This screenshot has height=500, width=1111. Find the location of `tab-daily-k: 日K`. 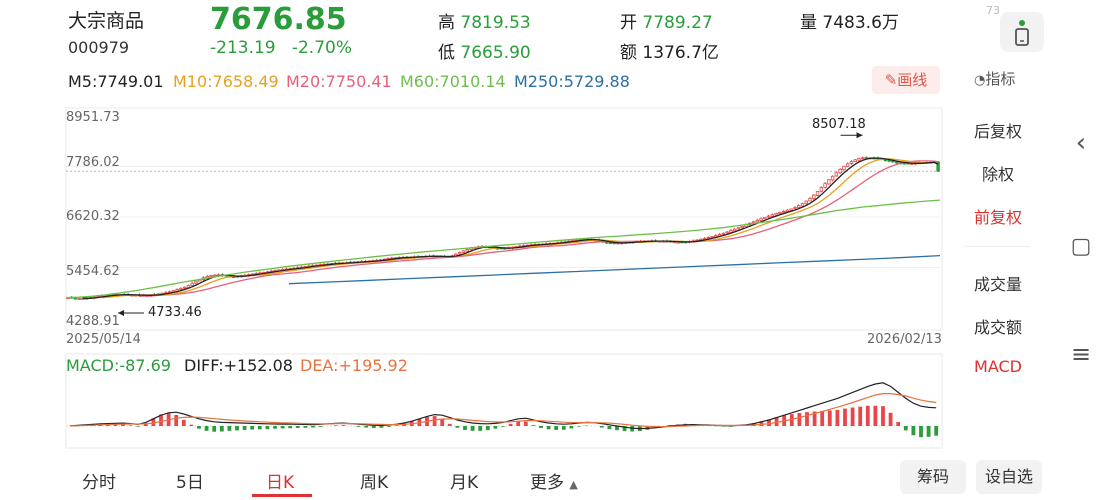

tab-daily-k: 日K is located at coordinates (280, 483).